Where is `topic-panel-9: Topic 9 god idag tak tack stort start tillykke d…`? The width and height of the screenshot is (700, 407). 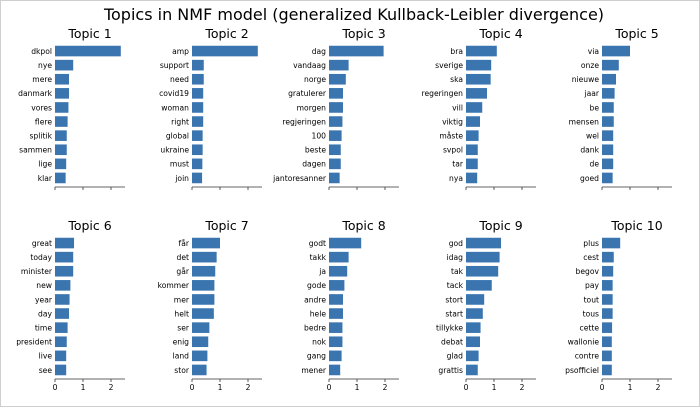 topic-panel-9: Topic 9 god idag tak tack stort start tillykke d… is located at coordinates (486, 305).